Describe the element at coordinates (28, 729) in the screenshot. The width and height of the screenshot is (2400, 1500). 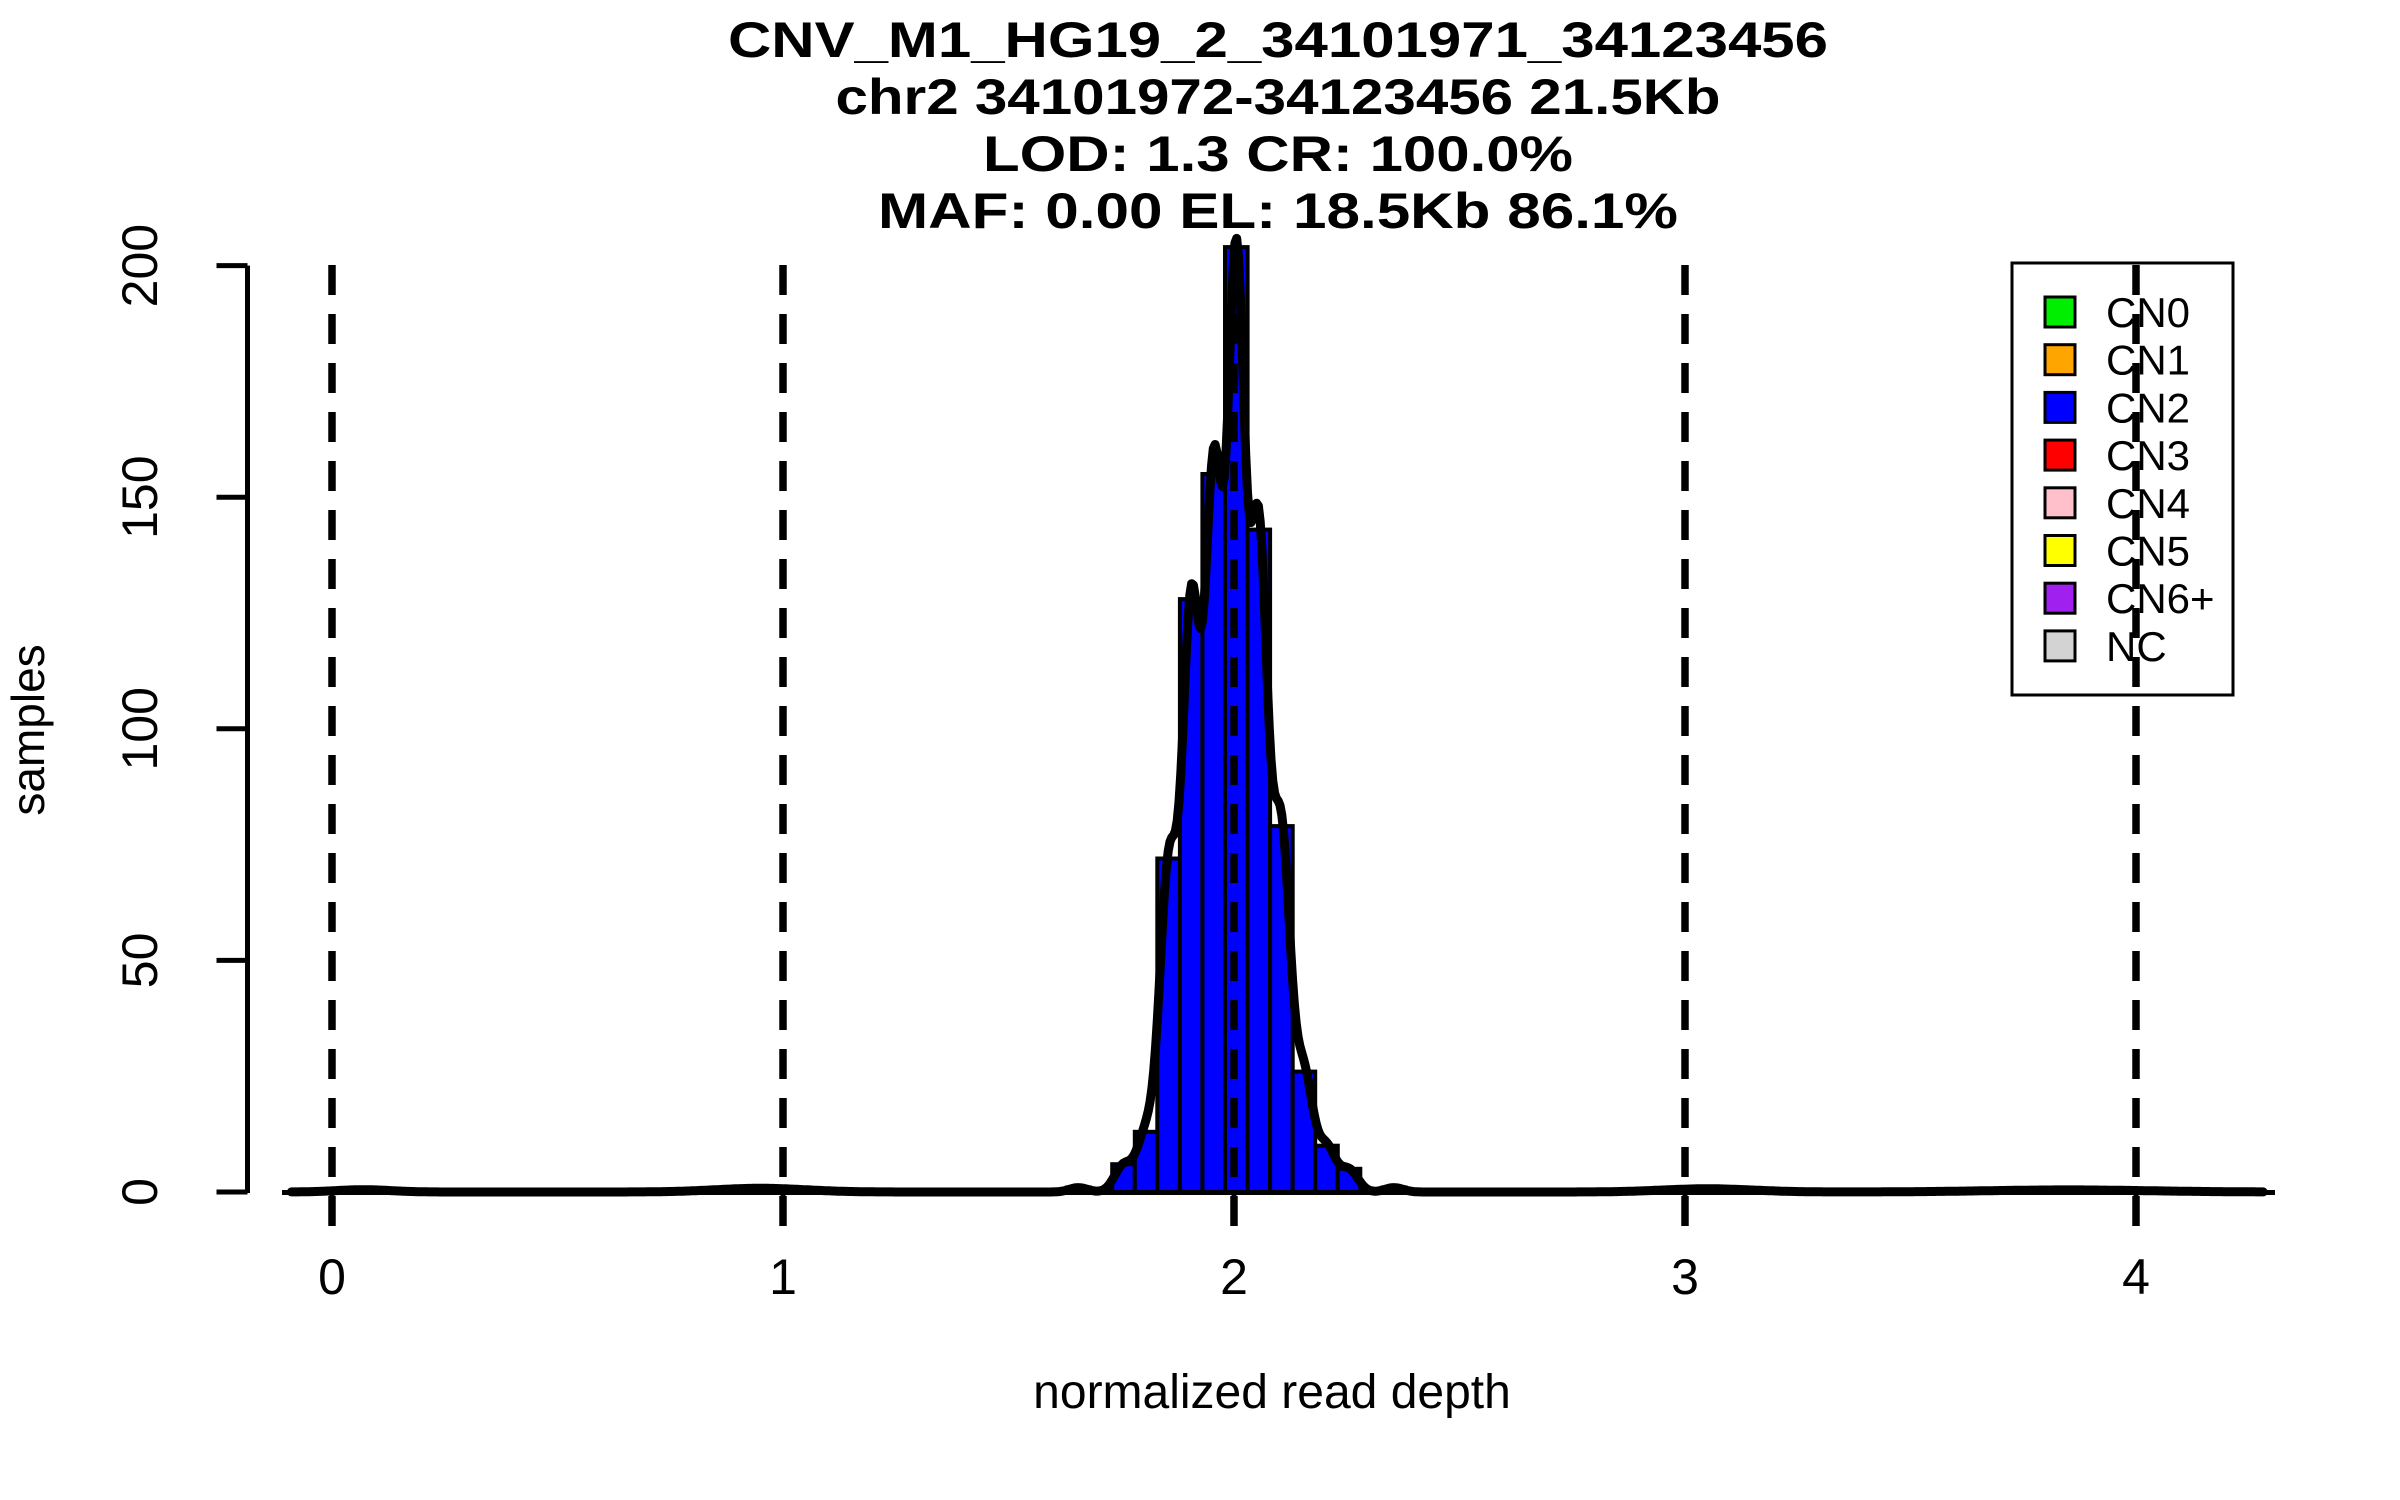
I see `y-axis-title: samples` at that location.